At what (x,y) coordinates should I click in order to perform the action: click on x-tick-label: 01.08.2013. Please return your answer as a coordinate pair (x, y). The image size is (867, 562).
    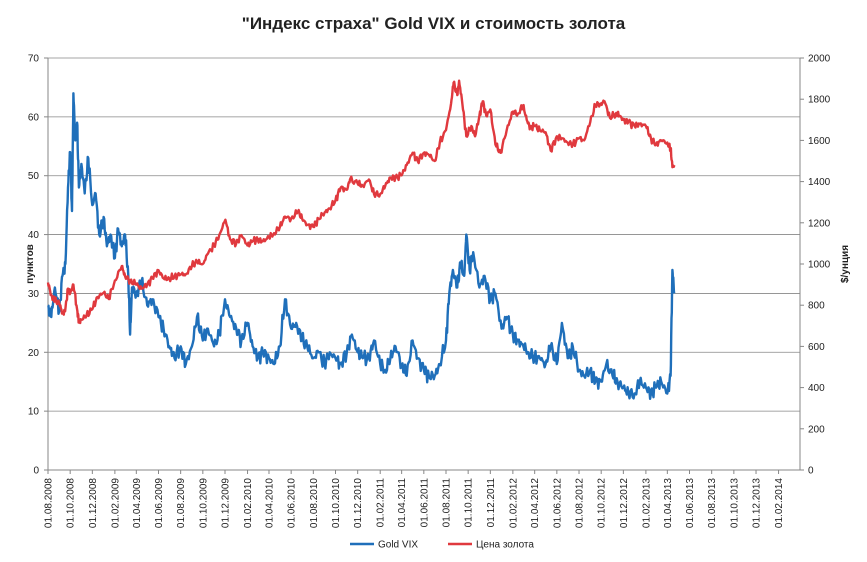
    Looking at the image, I should click on (712, 503).